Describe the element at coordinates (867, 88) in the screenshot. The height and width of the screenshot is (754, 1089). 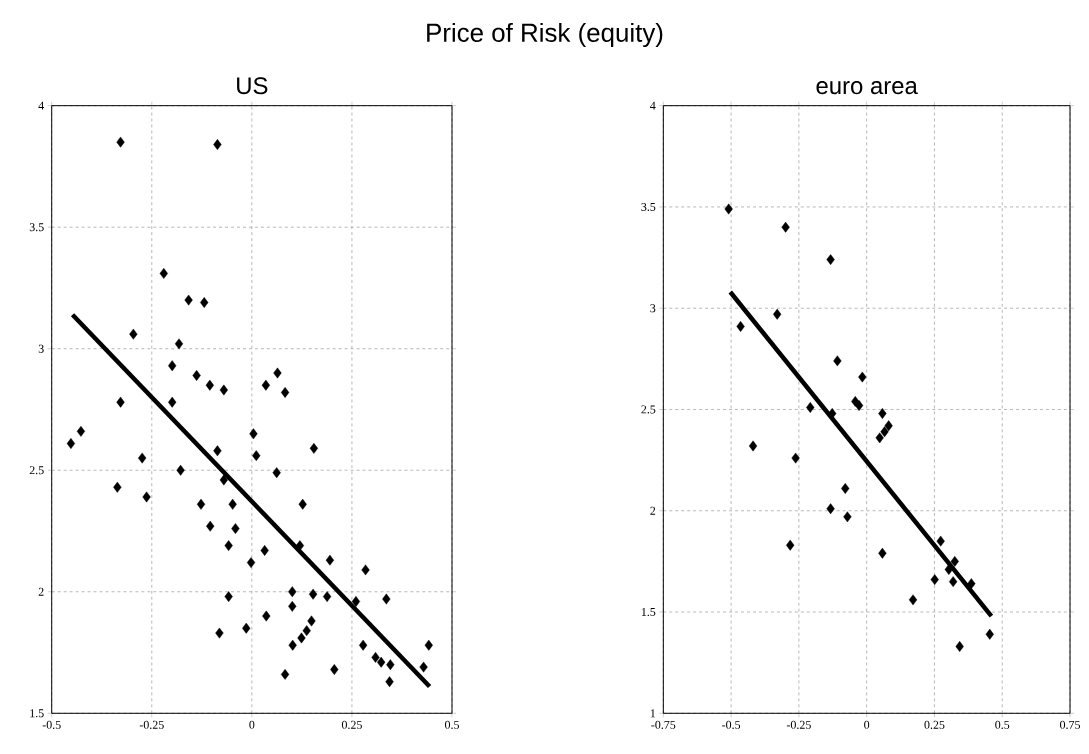
I see `chart-subtitle: euro area` at that location.